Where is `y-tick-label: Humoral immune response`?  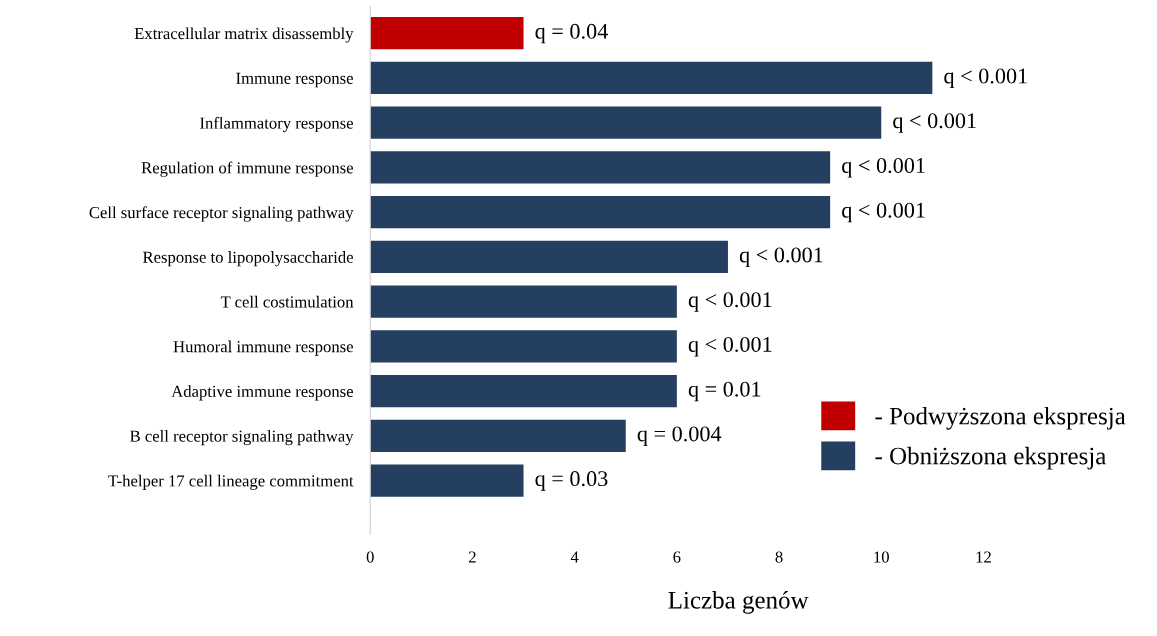
y-tick-label: Humoral immune response is located at coordinates (263, 348).